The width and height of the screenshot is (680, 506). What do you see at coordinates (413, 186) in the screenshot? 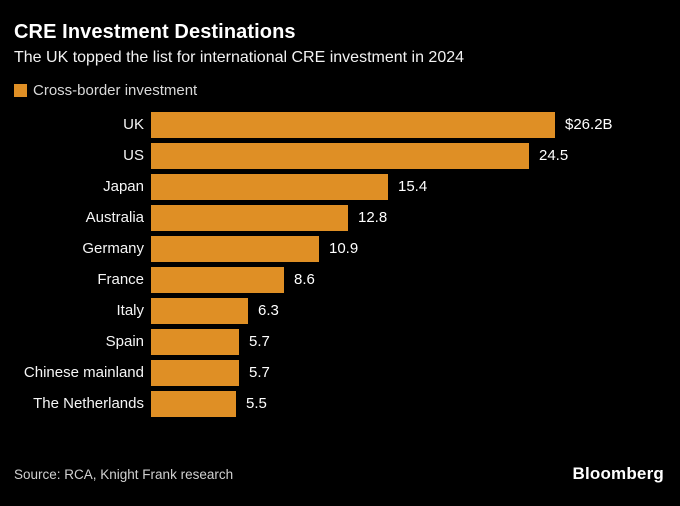
I see `value-label: 15.4` at bounding box center [413, 186].